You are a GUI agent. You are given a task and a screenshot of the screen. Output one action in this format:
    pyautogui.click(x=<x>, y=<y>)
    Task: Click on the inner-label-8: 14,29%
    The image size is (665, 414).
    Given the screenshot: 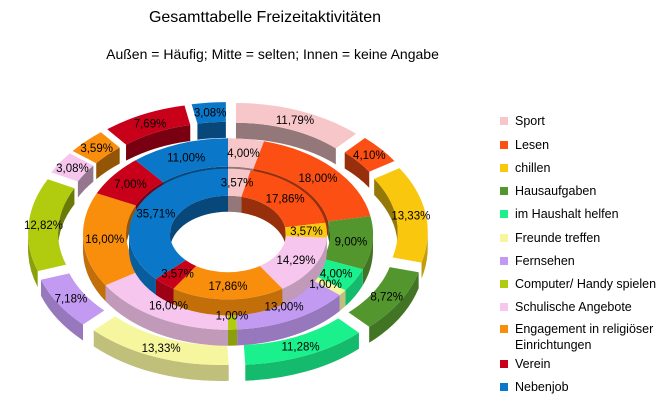 What is the action you would take?
    pyautogui.click(x=295, y=261)
    